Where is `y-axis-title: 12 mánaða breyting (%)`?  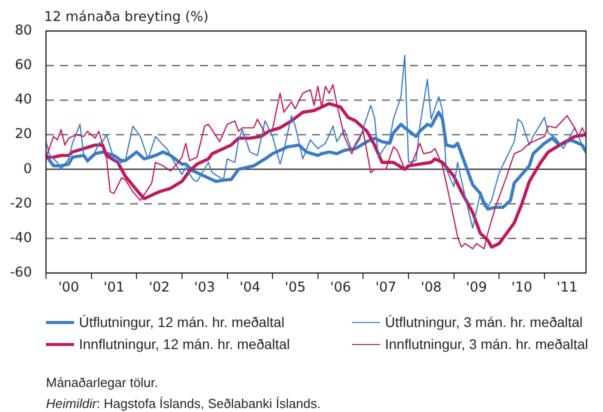 y-axis-title: 12 mánaða breyting (%) is located at coordinates (126, 17).